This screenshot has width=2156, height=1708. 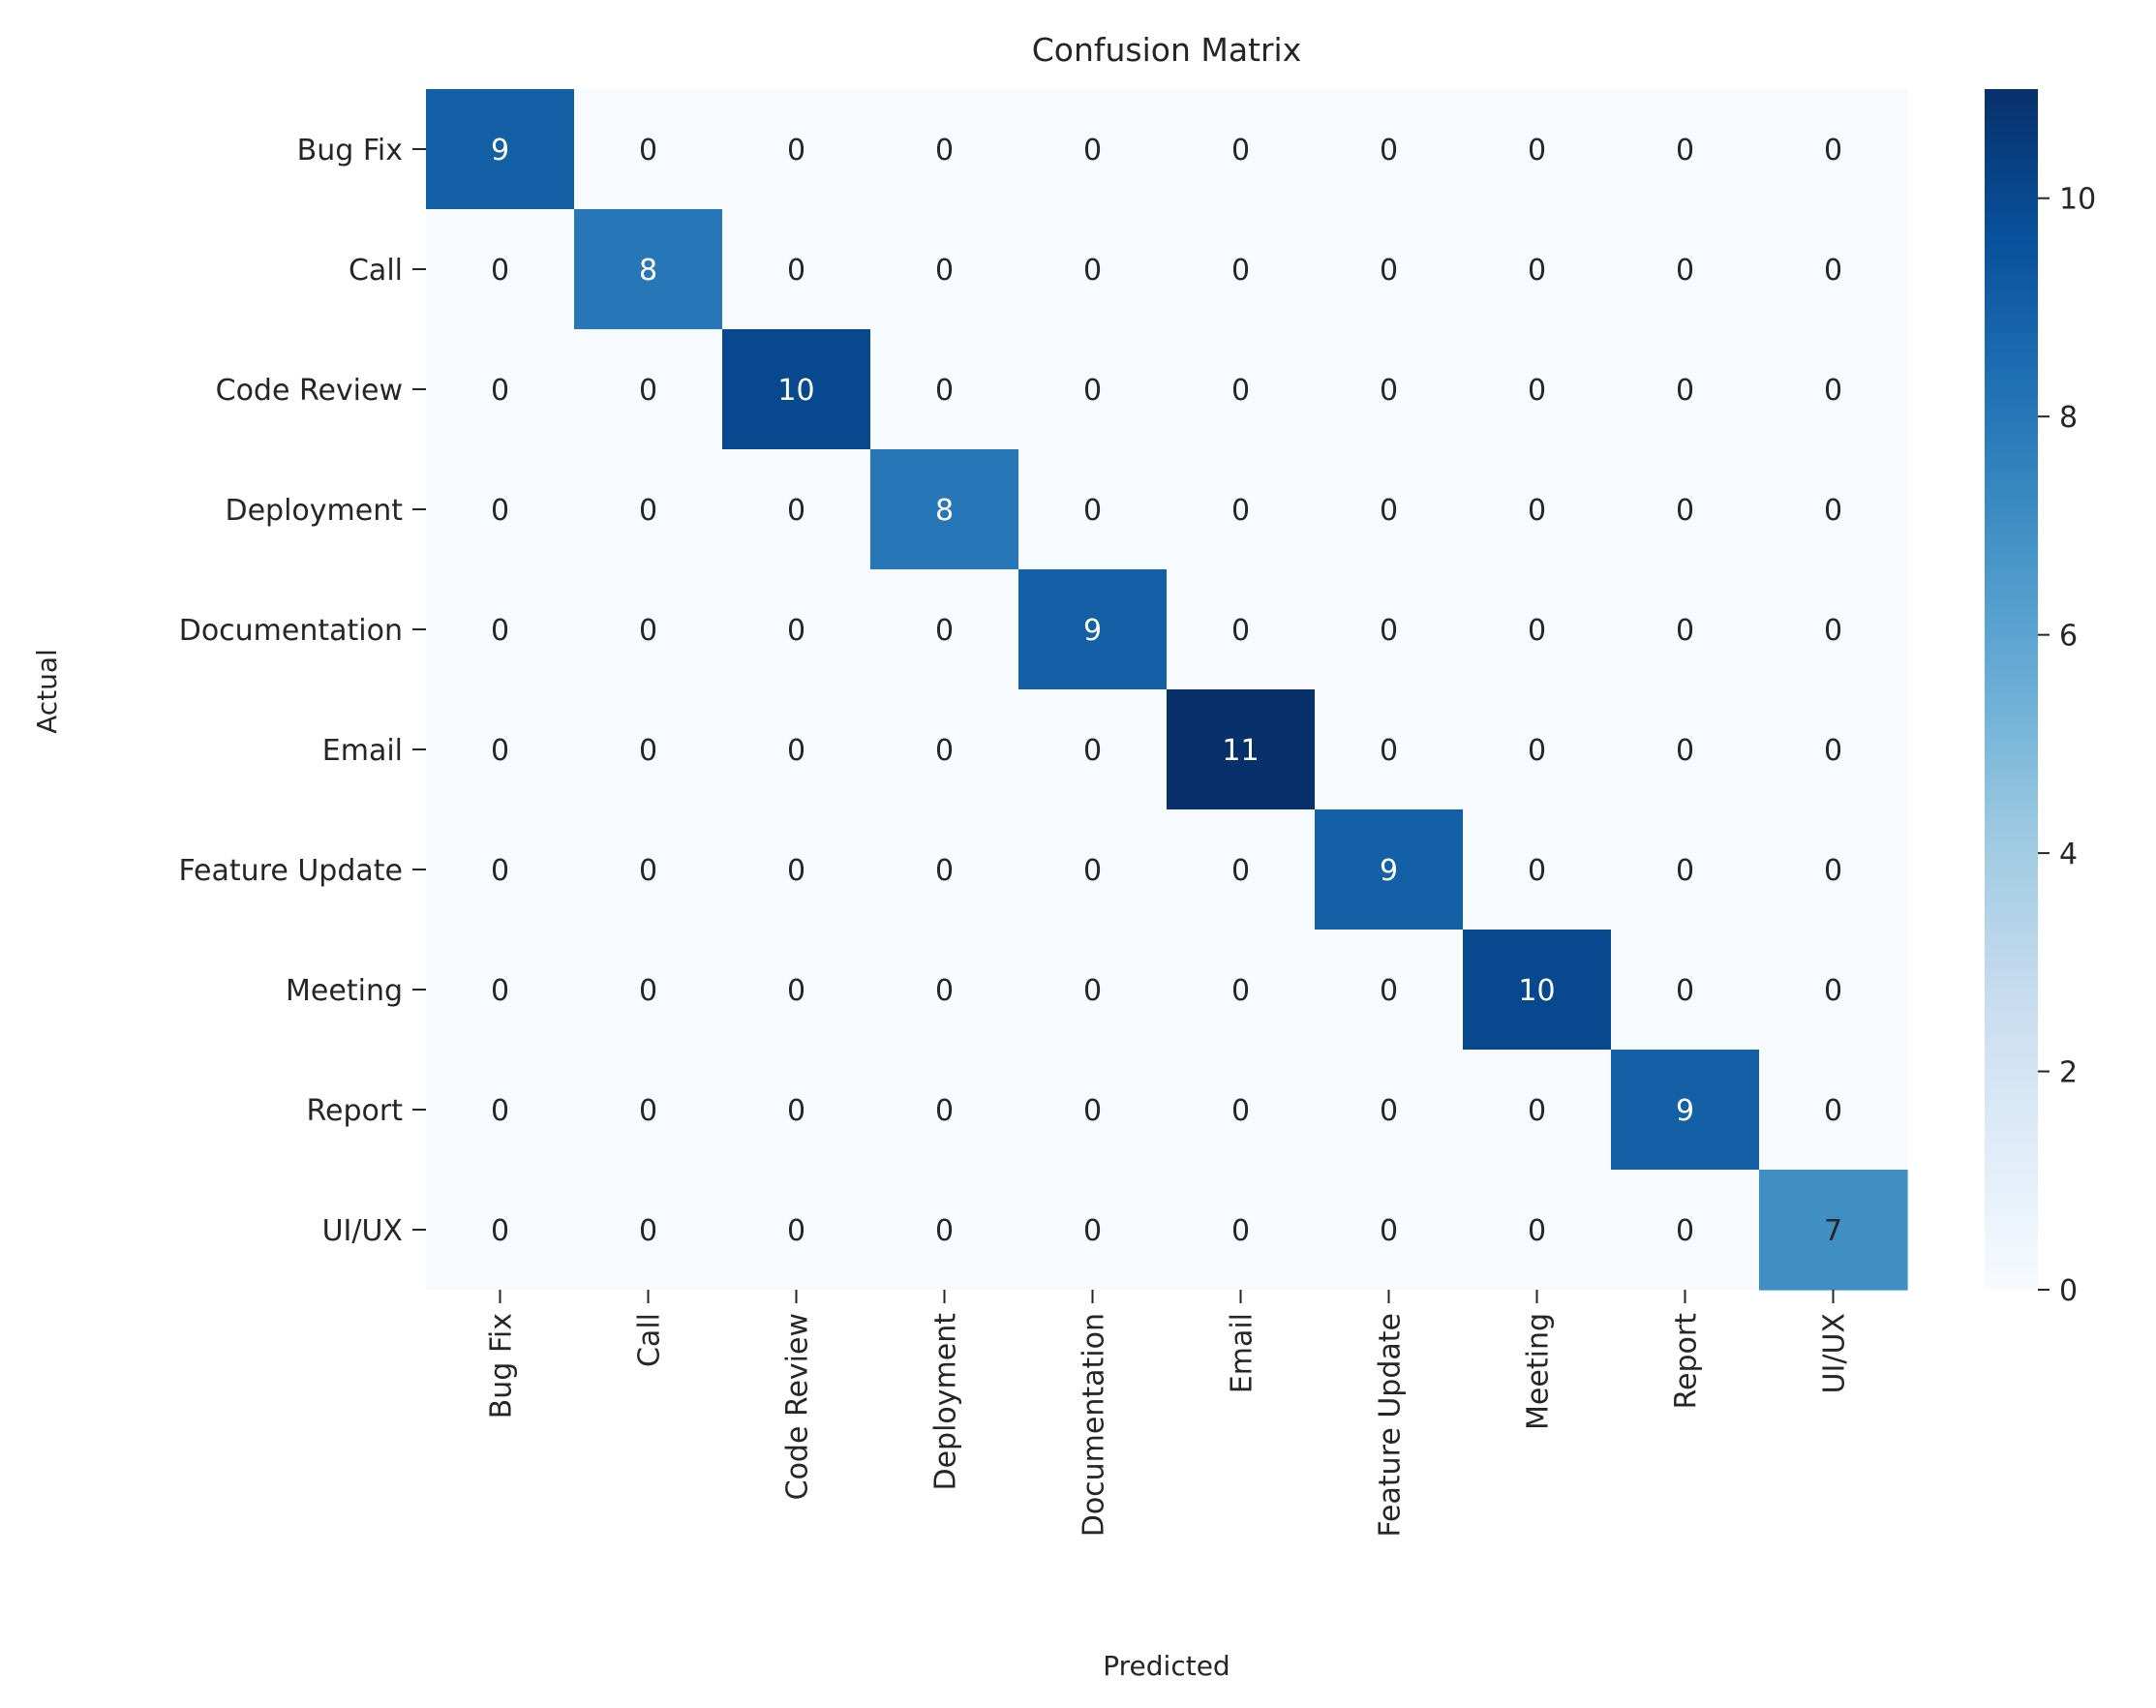 I want to click on colorbar-tick-label: 4, so click(x=2069, y=854).